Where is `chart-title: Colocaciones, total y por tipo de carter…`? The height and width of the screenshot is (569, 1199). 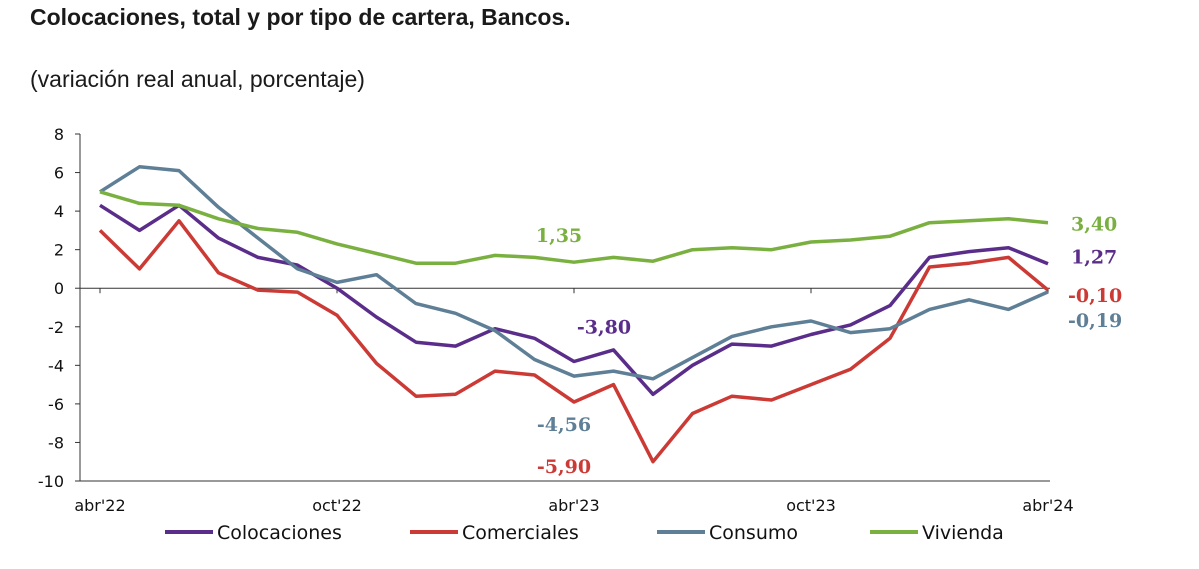
chart-title: Colocaciones, total y por tipo de carter… is located at coordinates (300, 17).